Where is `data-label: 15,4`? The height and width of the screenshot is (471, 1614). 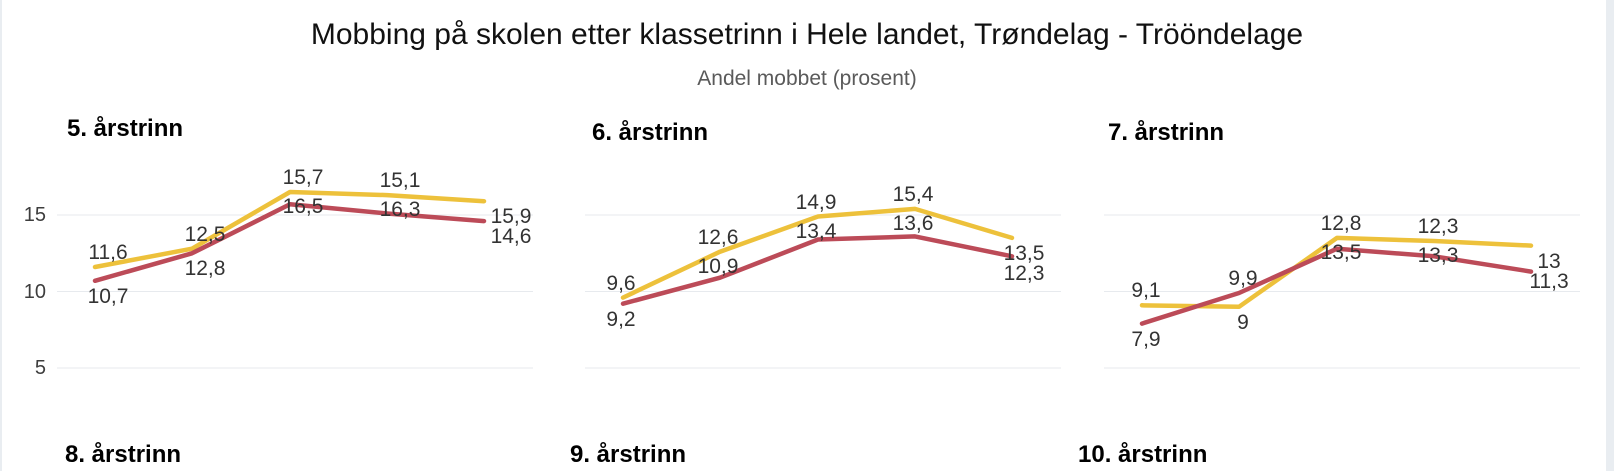 data-label: 15,4 is located at coordinates (913, 194).